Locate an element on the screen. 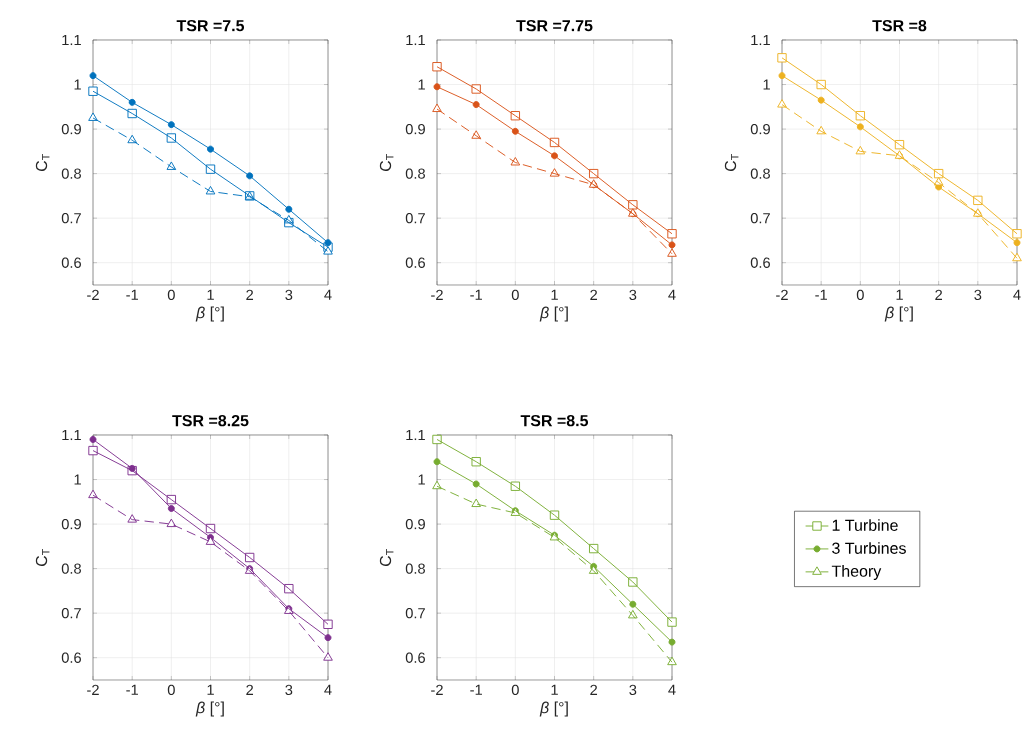 The height and width of the screenshot is (749, 1035). chart-title: TSR =8 is located at coordinates (899, 25).